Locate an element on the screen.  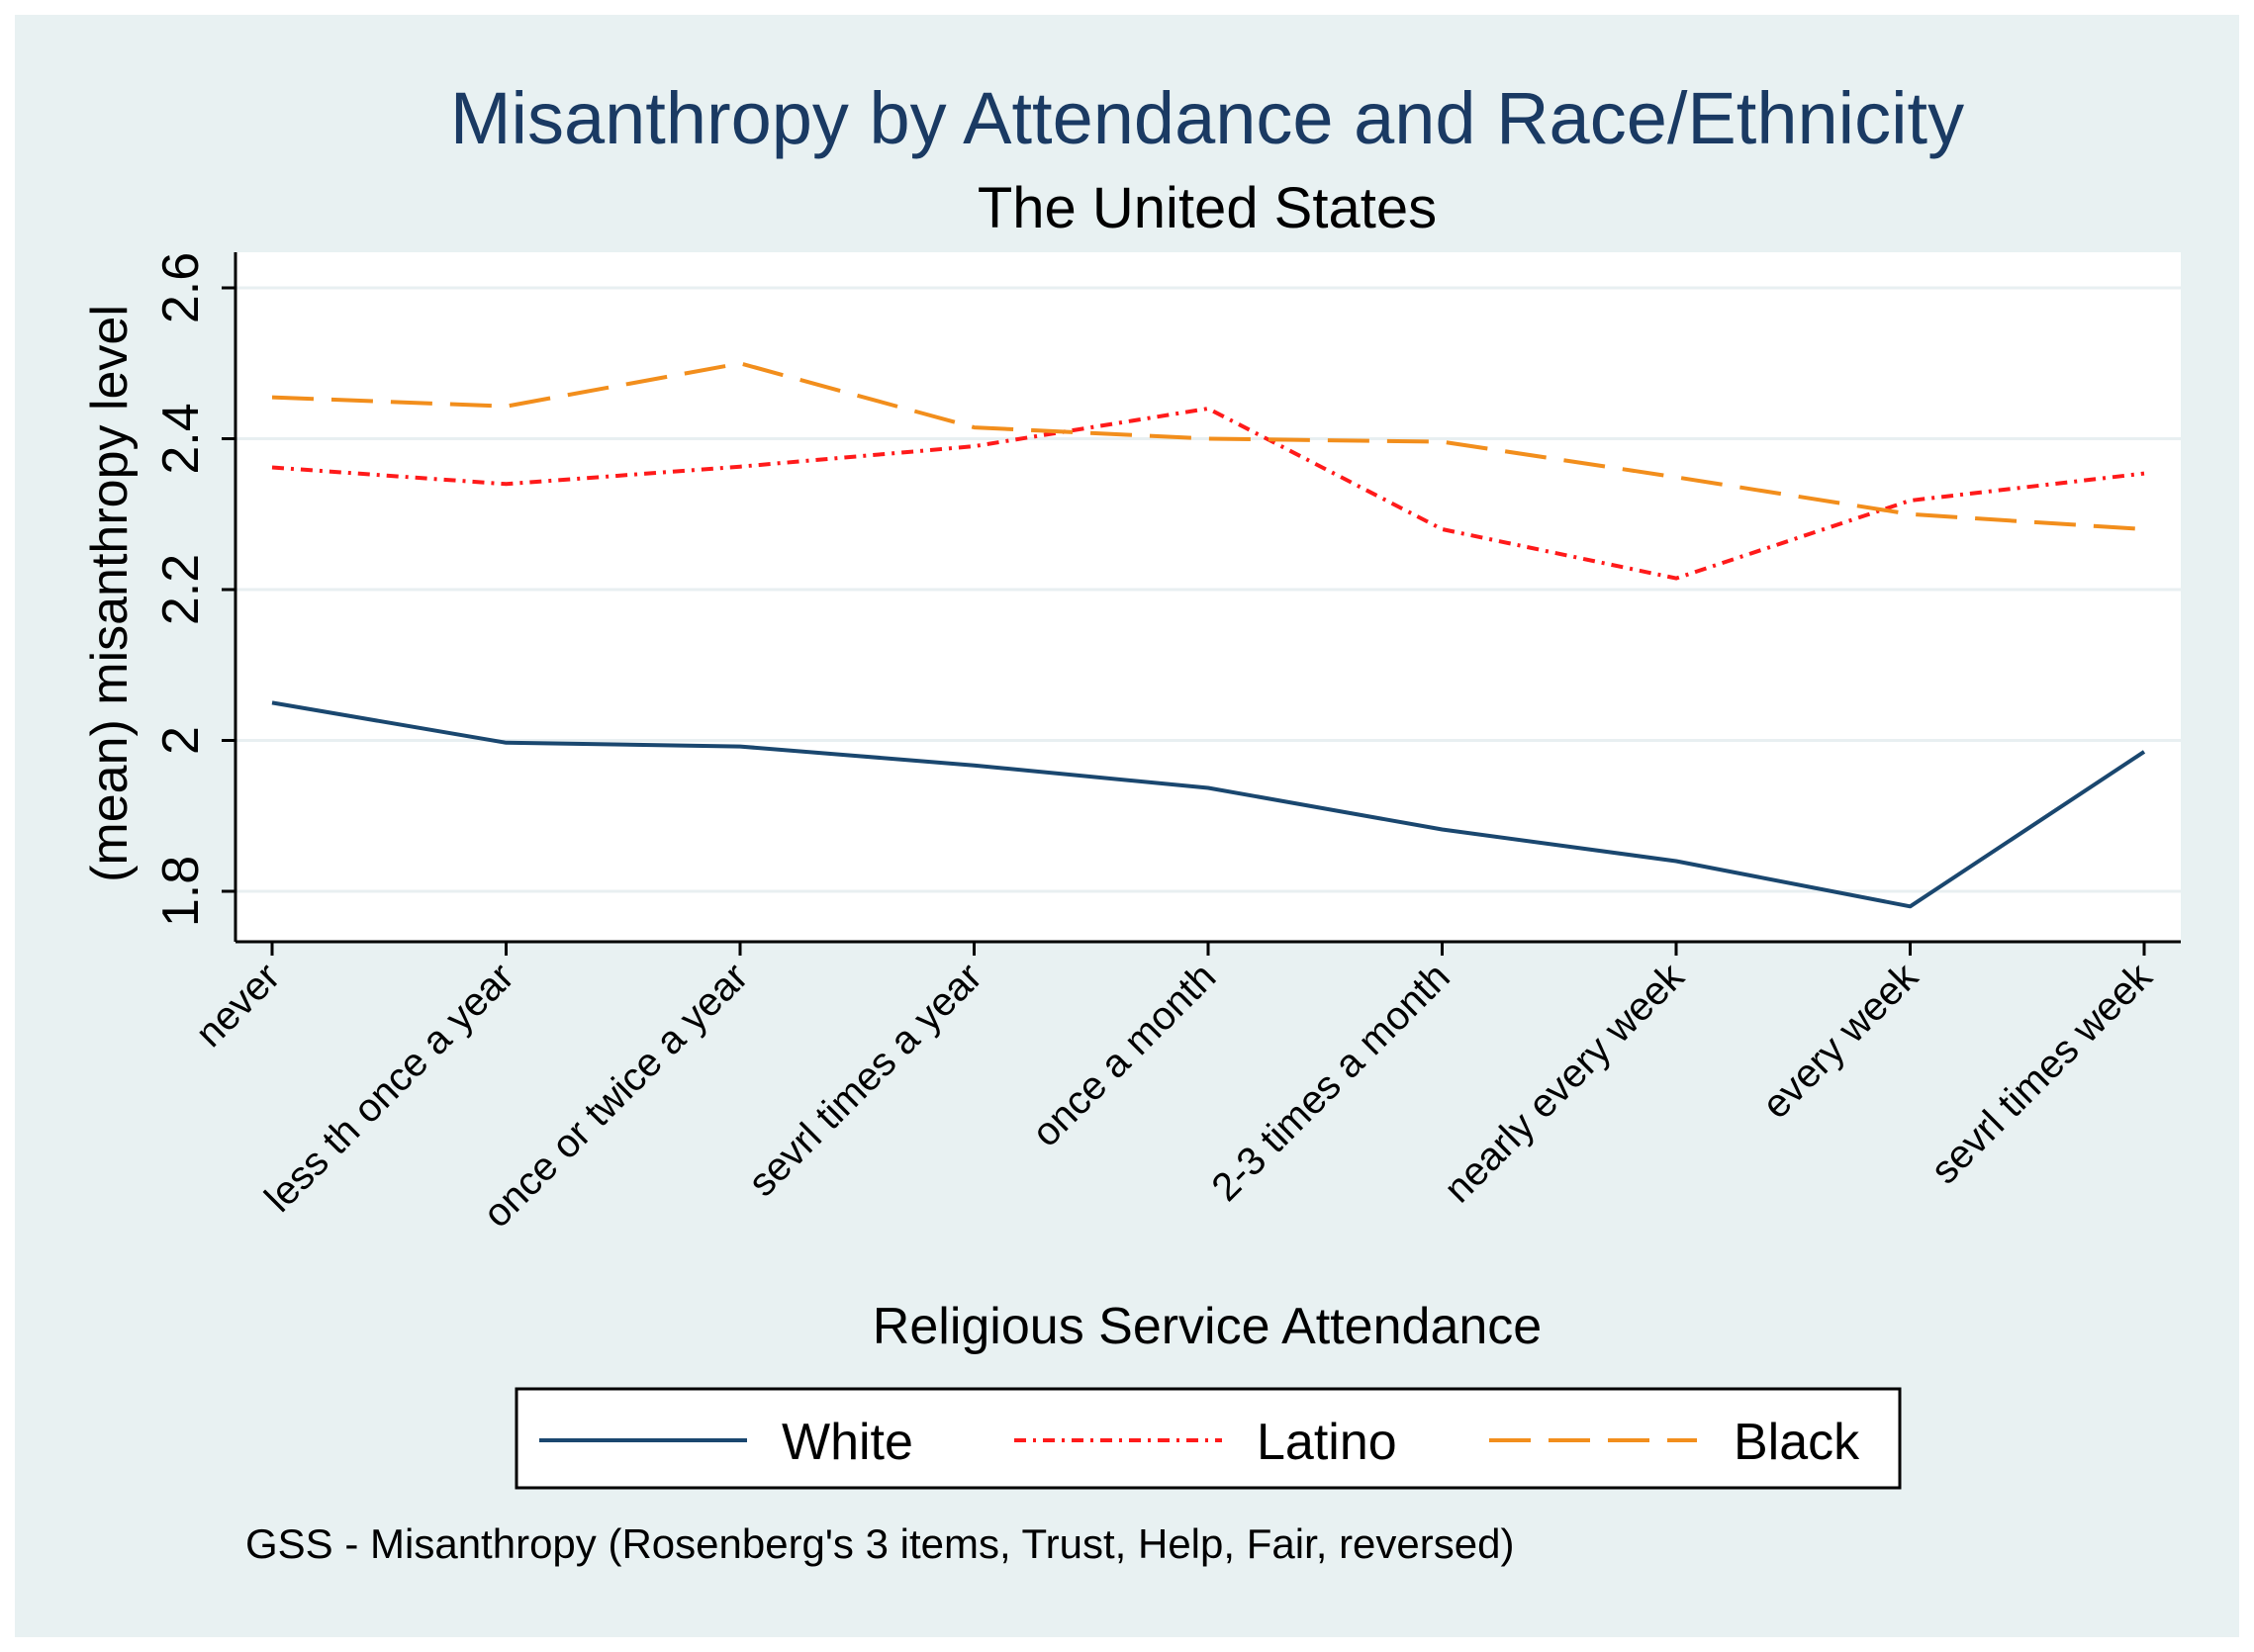
series-line-white is located at coordinates (1208, 804).